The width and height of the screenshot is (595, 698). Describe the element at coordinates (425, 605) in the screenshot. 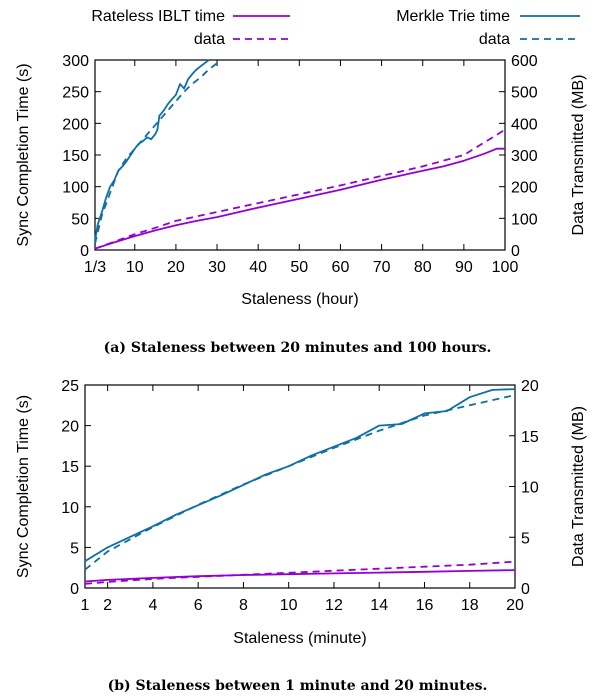

I see `x-tick-label: 16` at that location.